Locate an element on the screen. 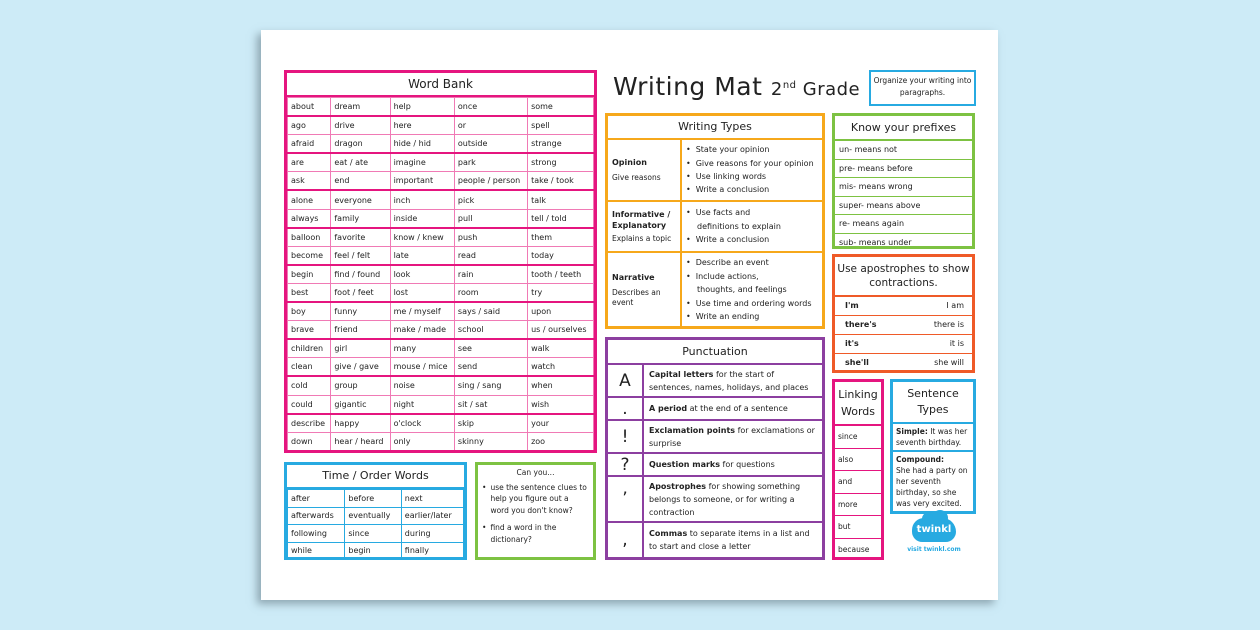  time-order-cell: while is located at coordinates (316, 550).